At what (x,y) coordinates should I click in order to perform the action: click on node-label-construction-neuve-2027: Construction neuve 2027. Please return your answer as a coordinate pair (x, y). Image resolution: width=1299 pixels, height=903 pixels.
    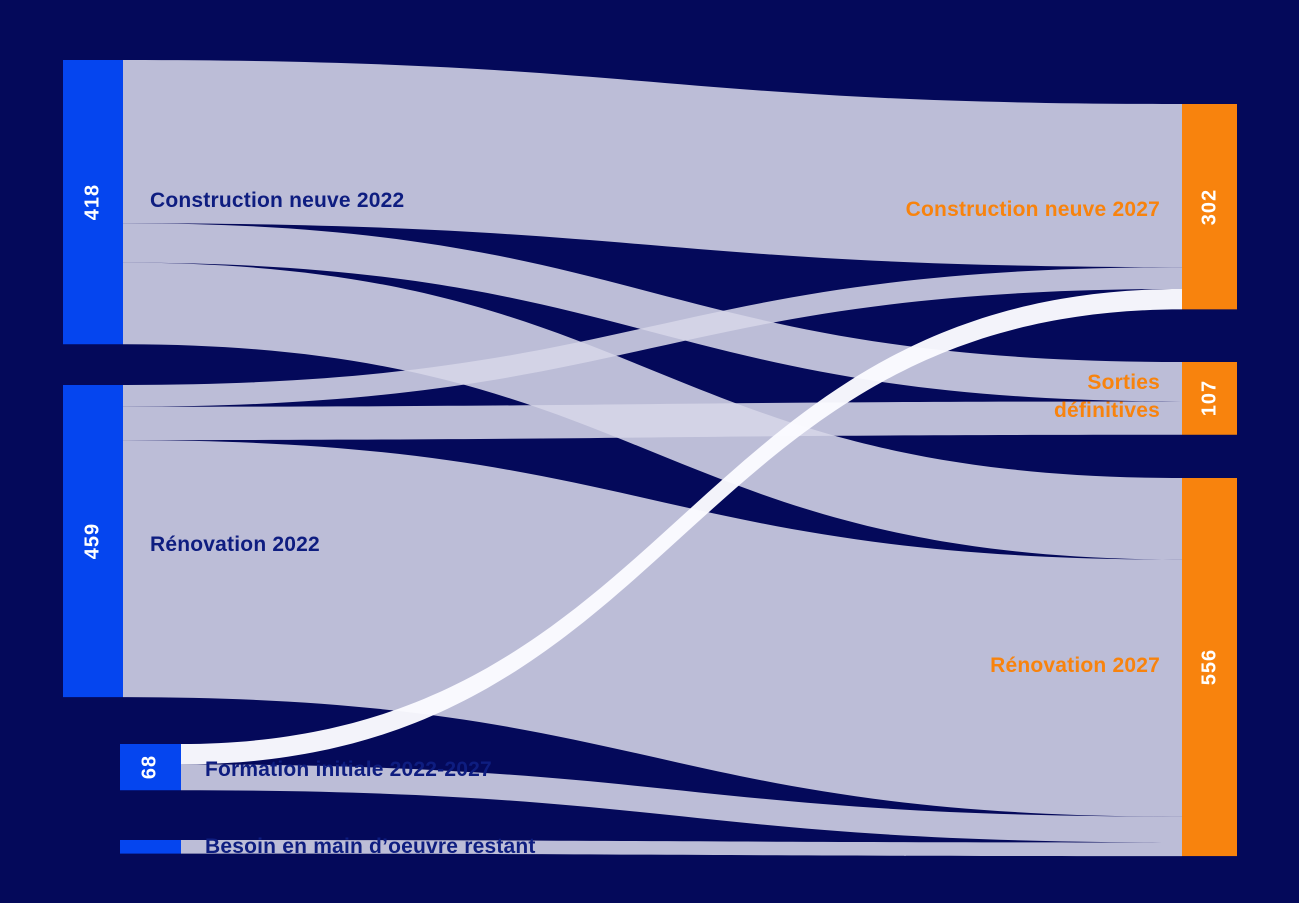
    Looking at the image, I should click on (1032, 209).